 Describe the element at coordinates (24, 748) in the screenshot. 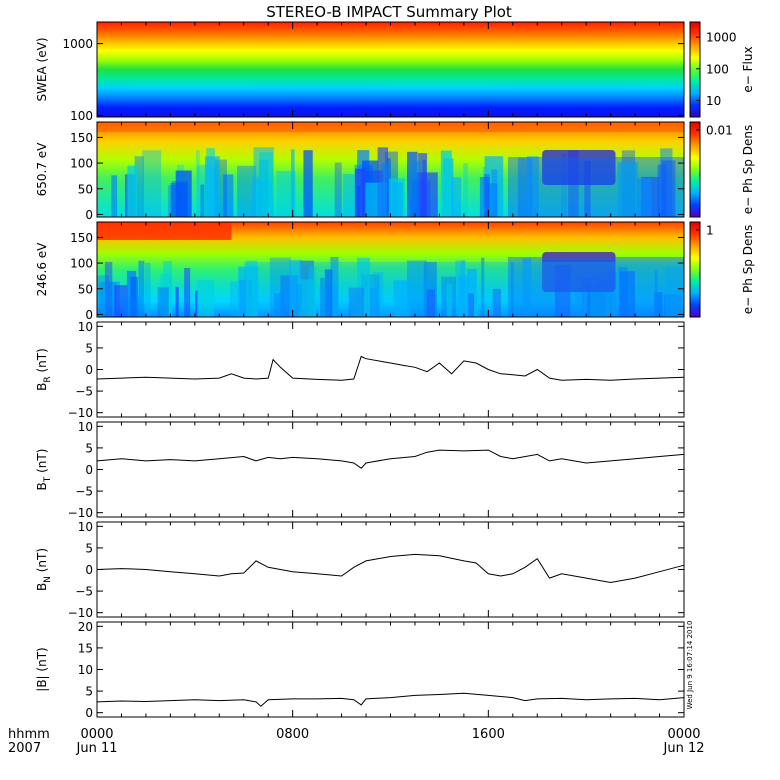

I see `time-axis-corner-year: 2007` at that location.